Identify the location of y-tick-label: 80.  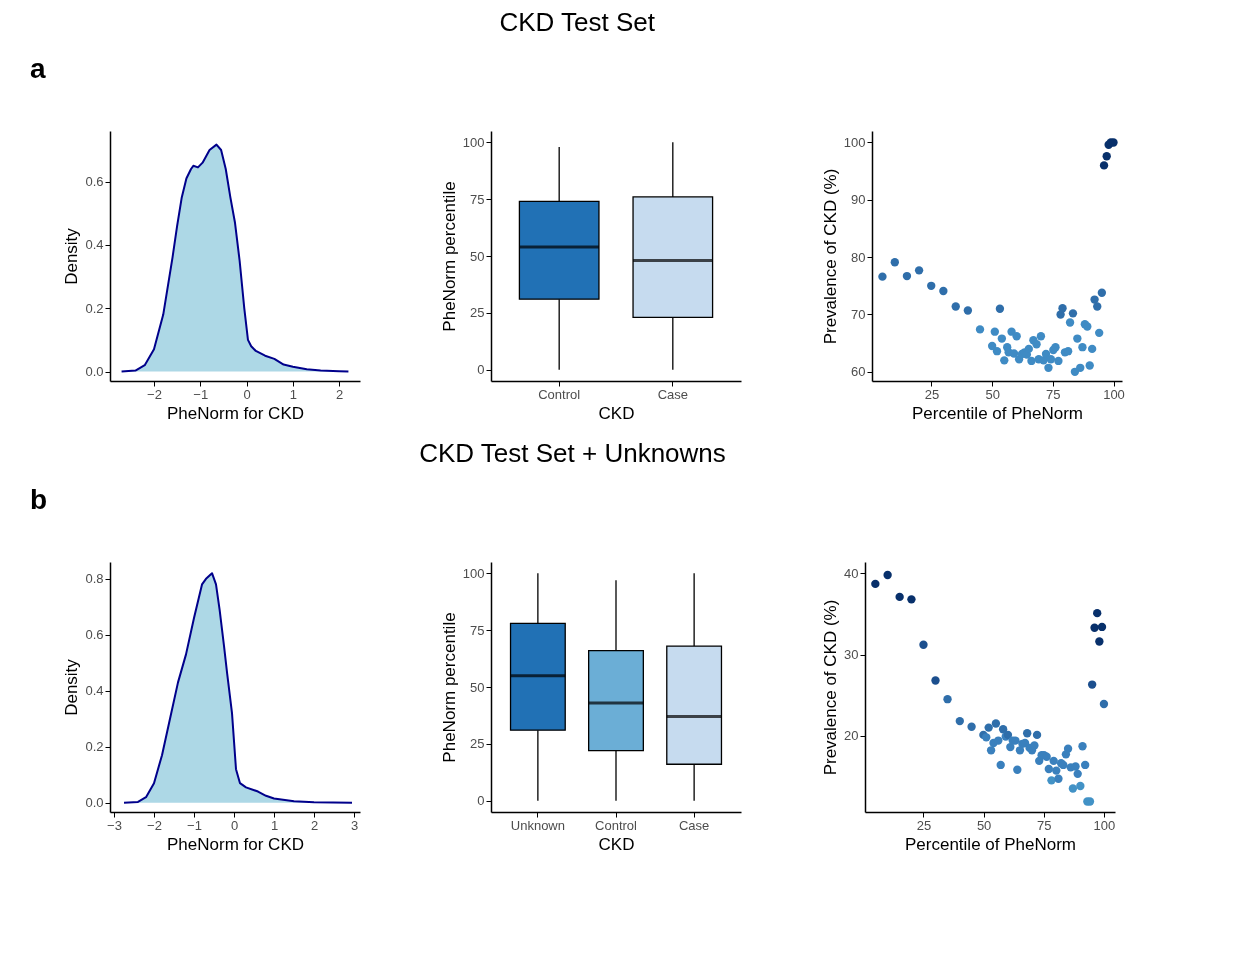
(858, 257).